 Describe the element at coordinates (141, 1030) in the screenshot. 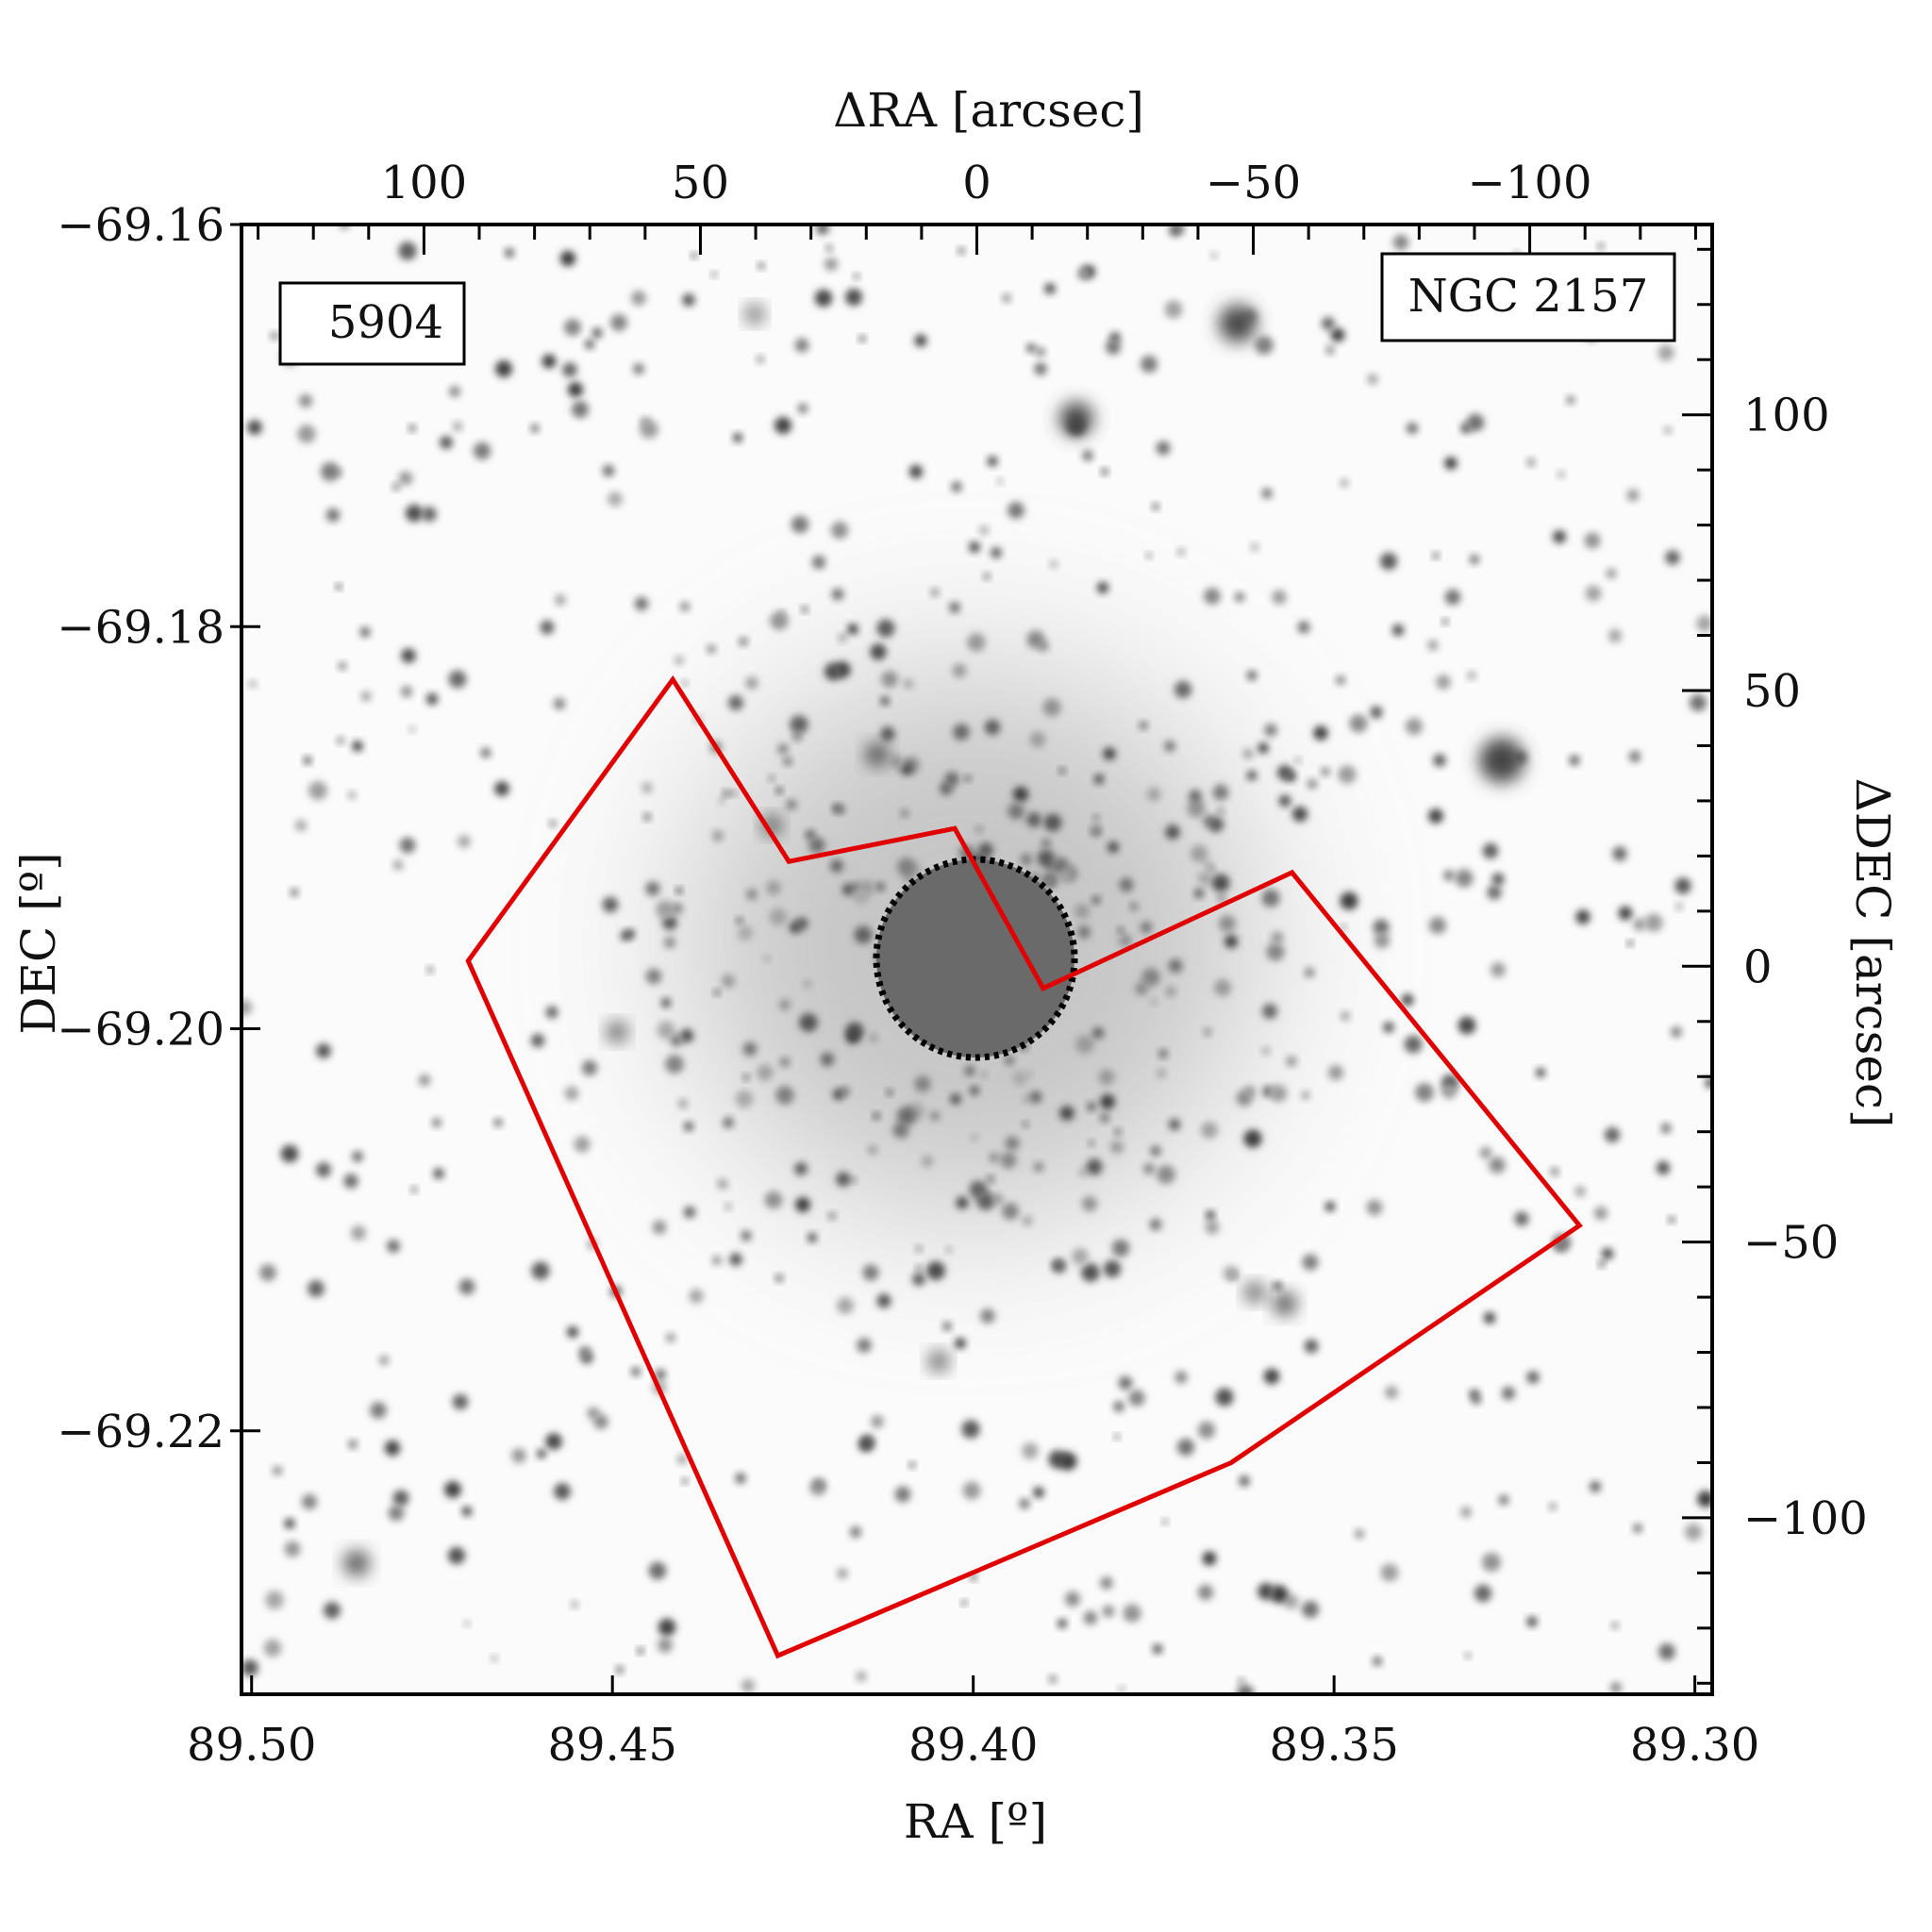

I see `left-tick-label: −69.20` at that location.